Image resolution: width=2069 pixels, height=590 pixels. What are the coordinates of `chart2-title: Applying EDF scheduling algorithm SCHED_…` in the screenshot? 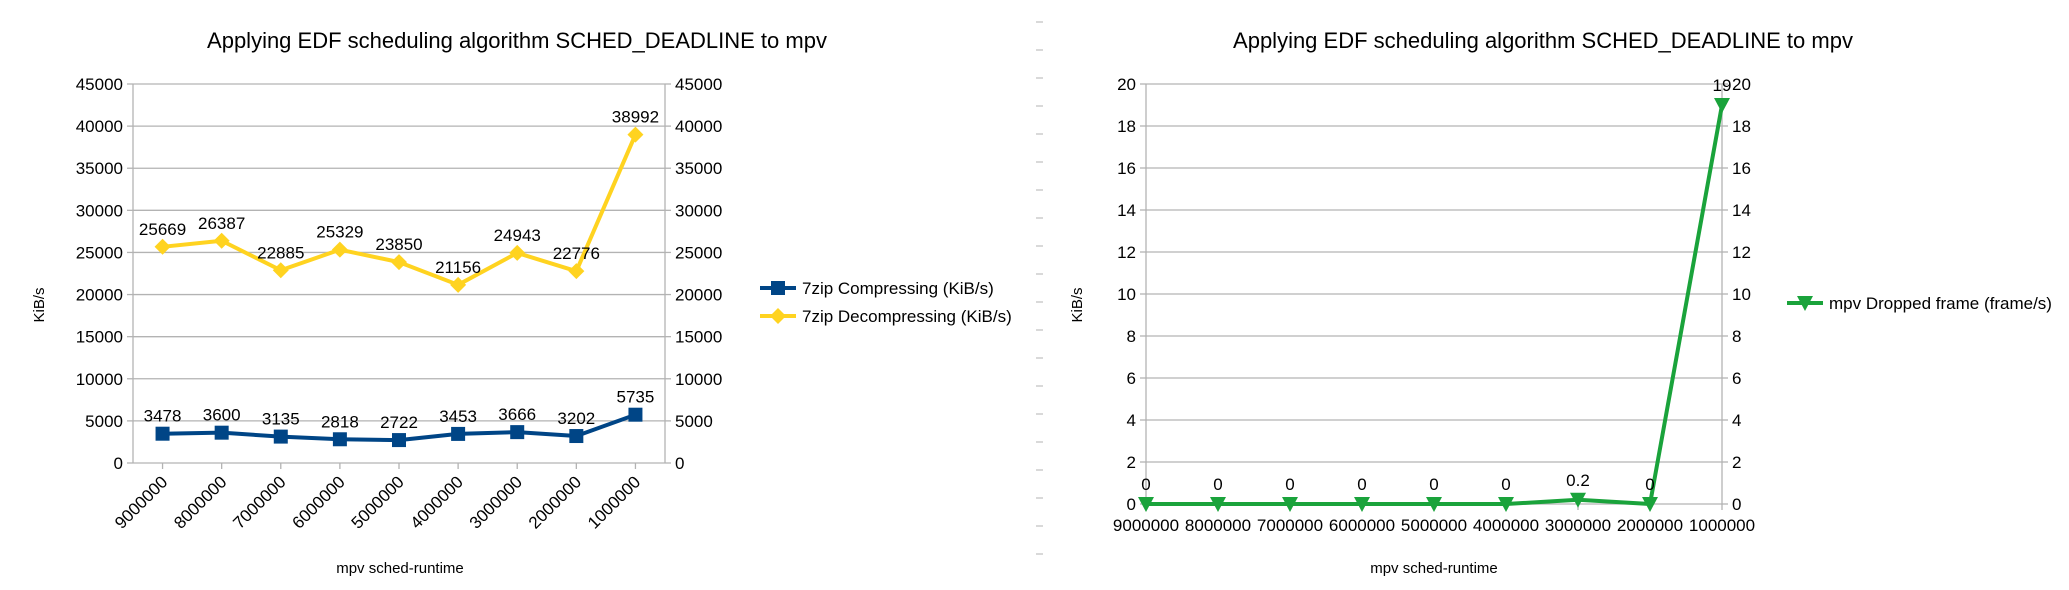 It's located at (1543, 40).